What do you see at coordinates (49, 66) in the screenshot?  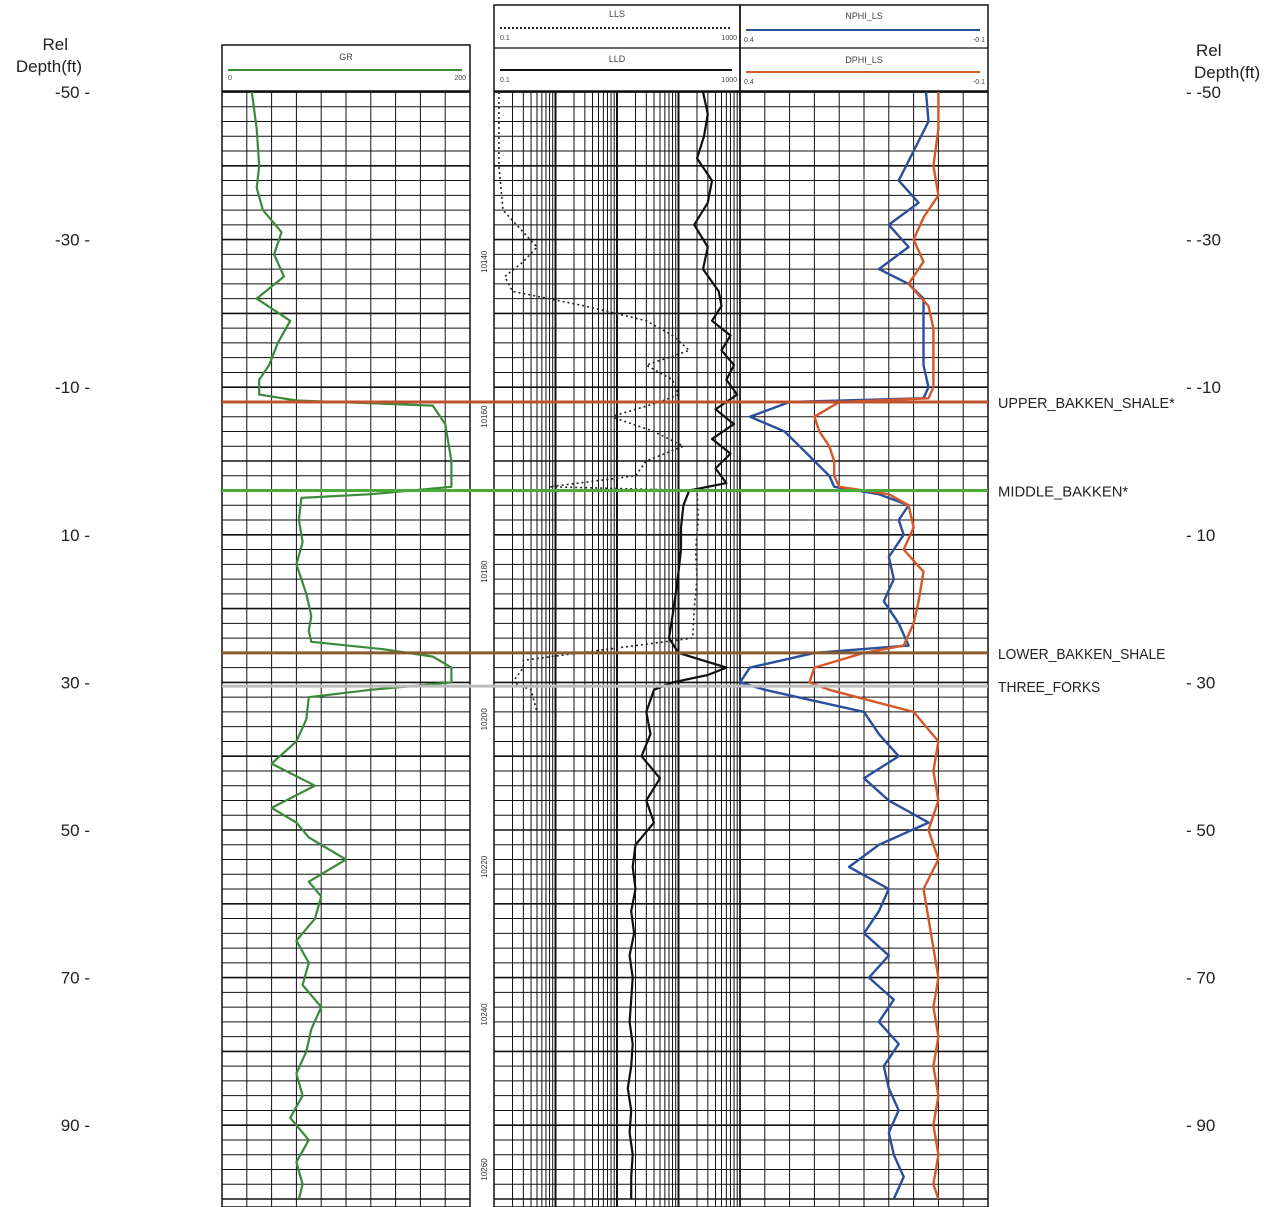 I see `left-depth-title-line2: Depth(ft)` at bounding box center [49, 66].